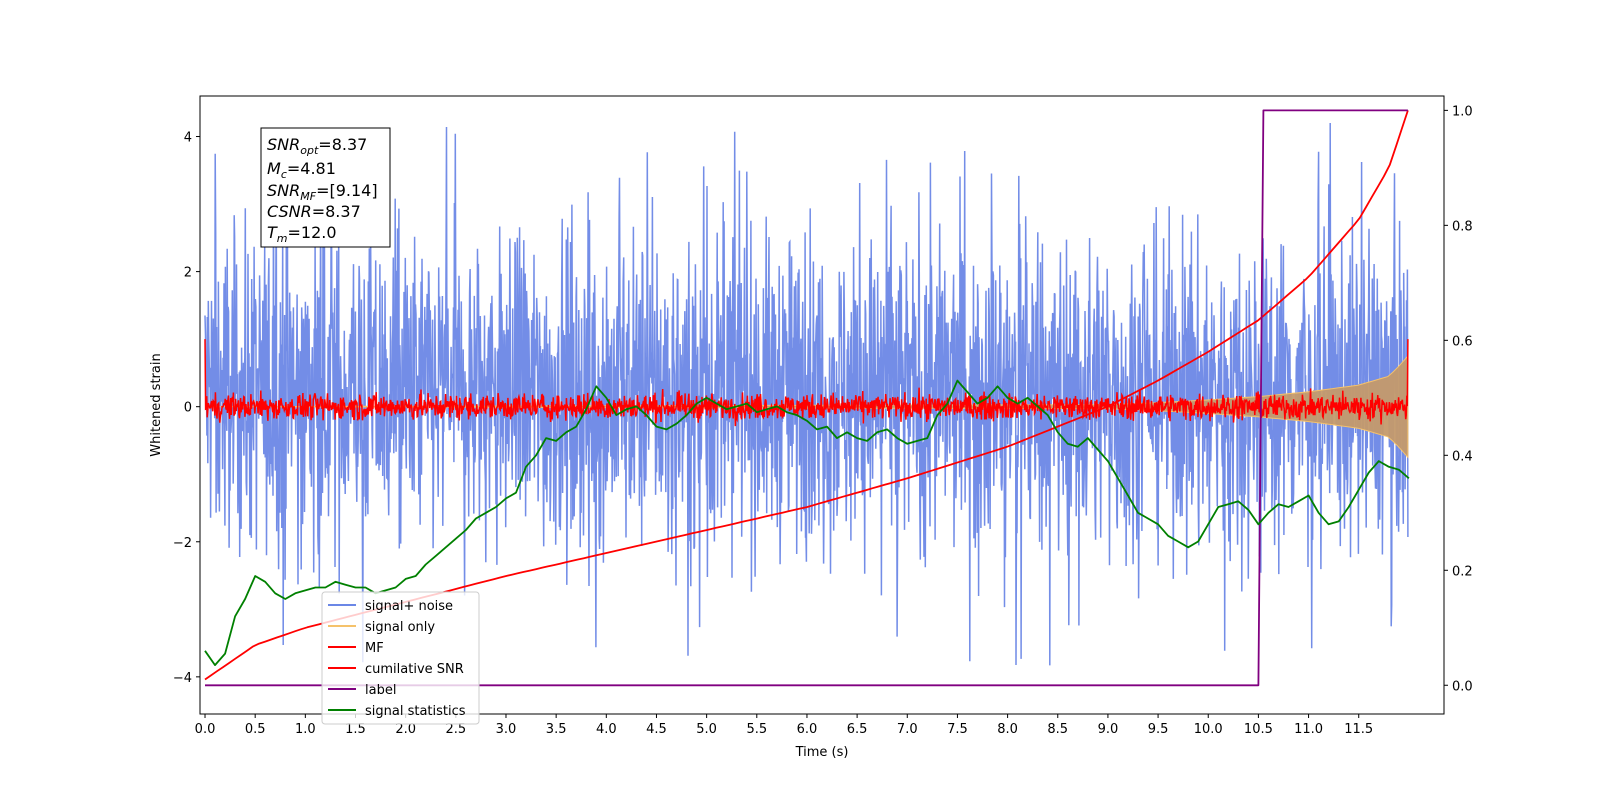 The image size is (1600, 800). Describe the element at coordinates (506, 729) in the screenshot. I see `x-tick-label: 3.0` at that location.